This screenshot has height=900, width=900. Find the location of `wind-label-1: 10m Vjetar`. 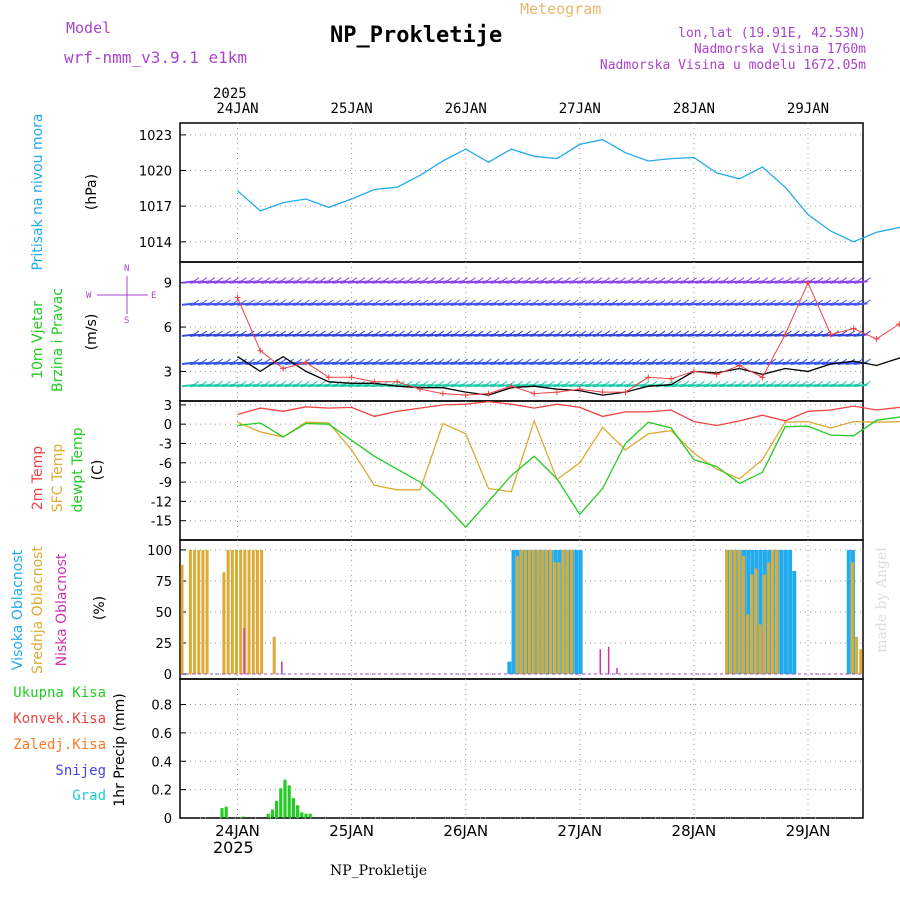

wind-label-1: 10m Vjetar is located at coordinates (38, 340).